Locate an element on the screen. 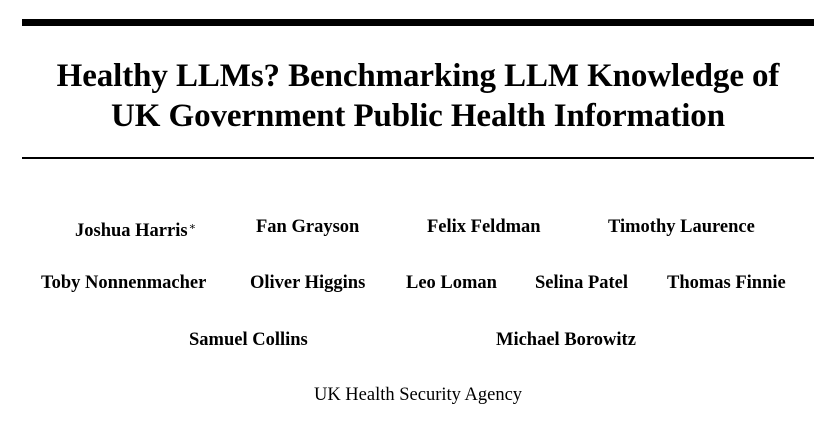 Image resolution: width=836 pixels, height=447 pixels. author-joshua-harris: Joshua Harris∗ is located at coordinates (135, 229).